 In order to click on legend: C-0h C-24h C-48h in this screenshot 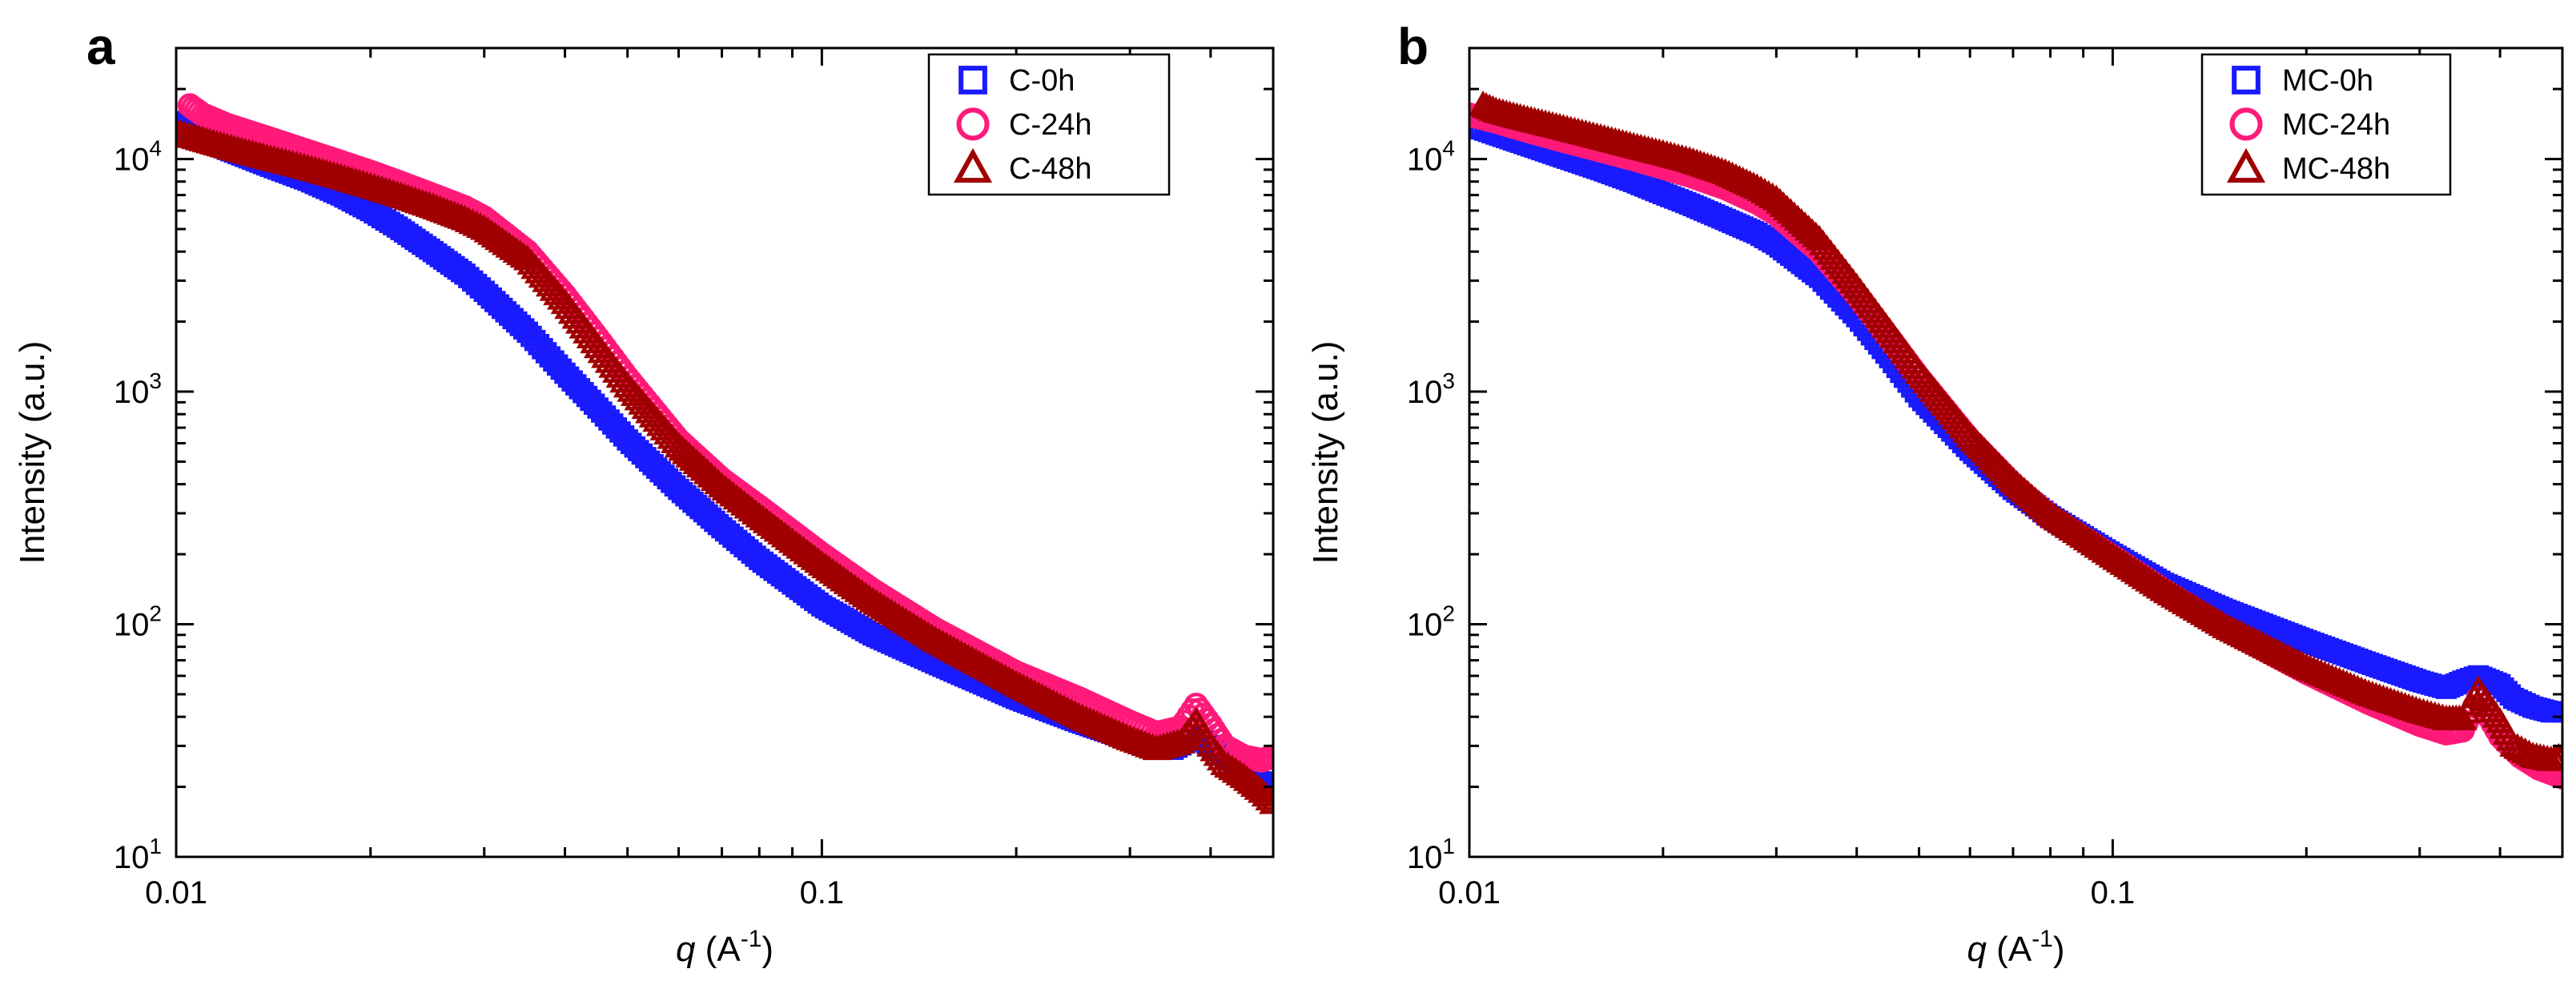, I will do `click(1049, 124)`.